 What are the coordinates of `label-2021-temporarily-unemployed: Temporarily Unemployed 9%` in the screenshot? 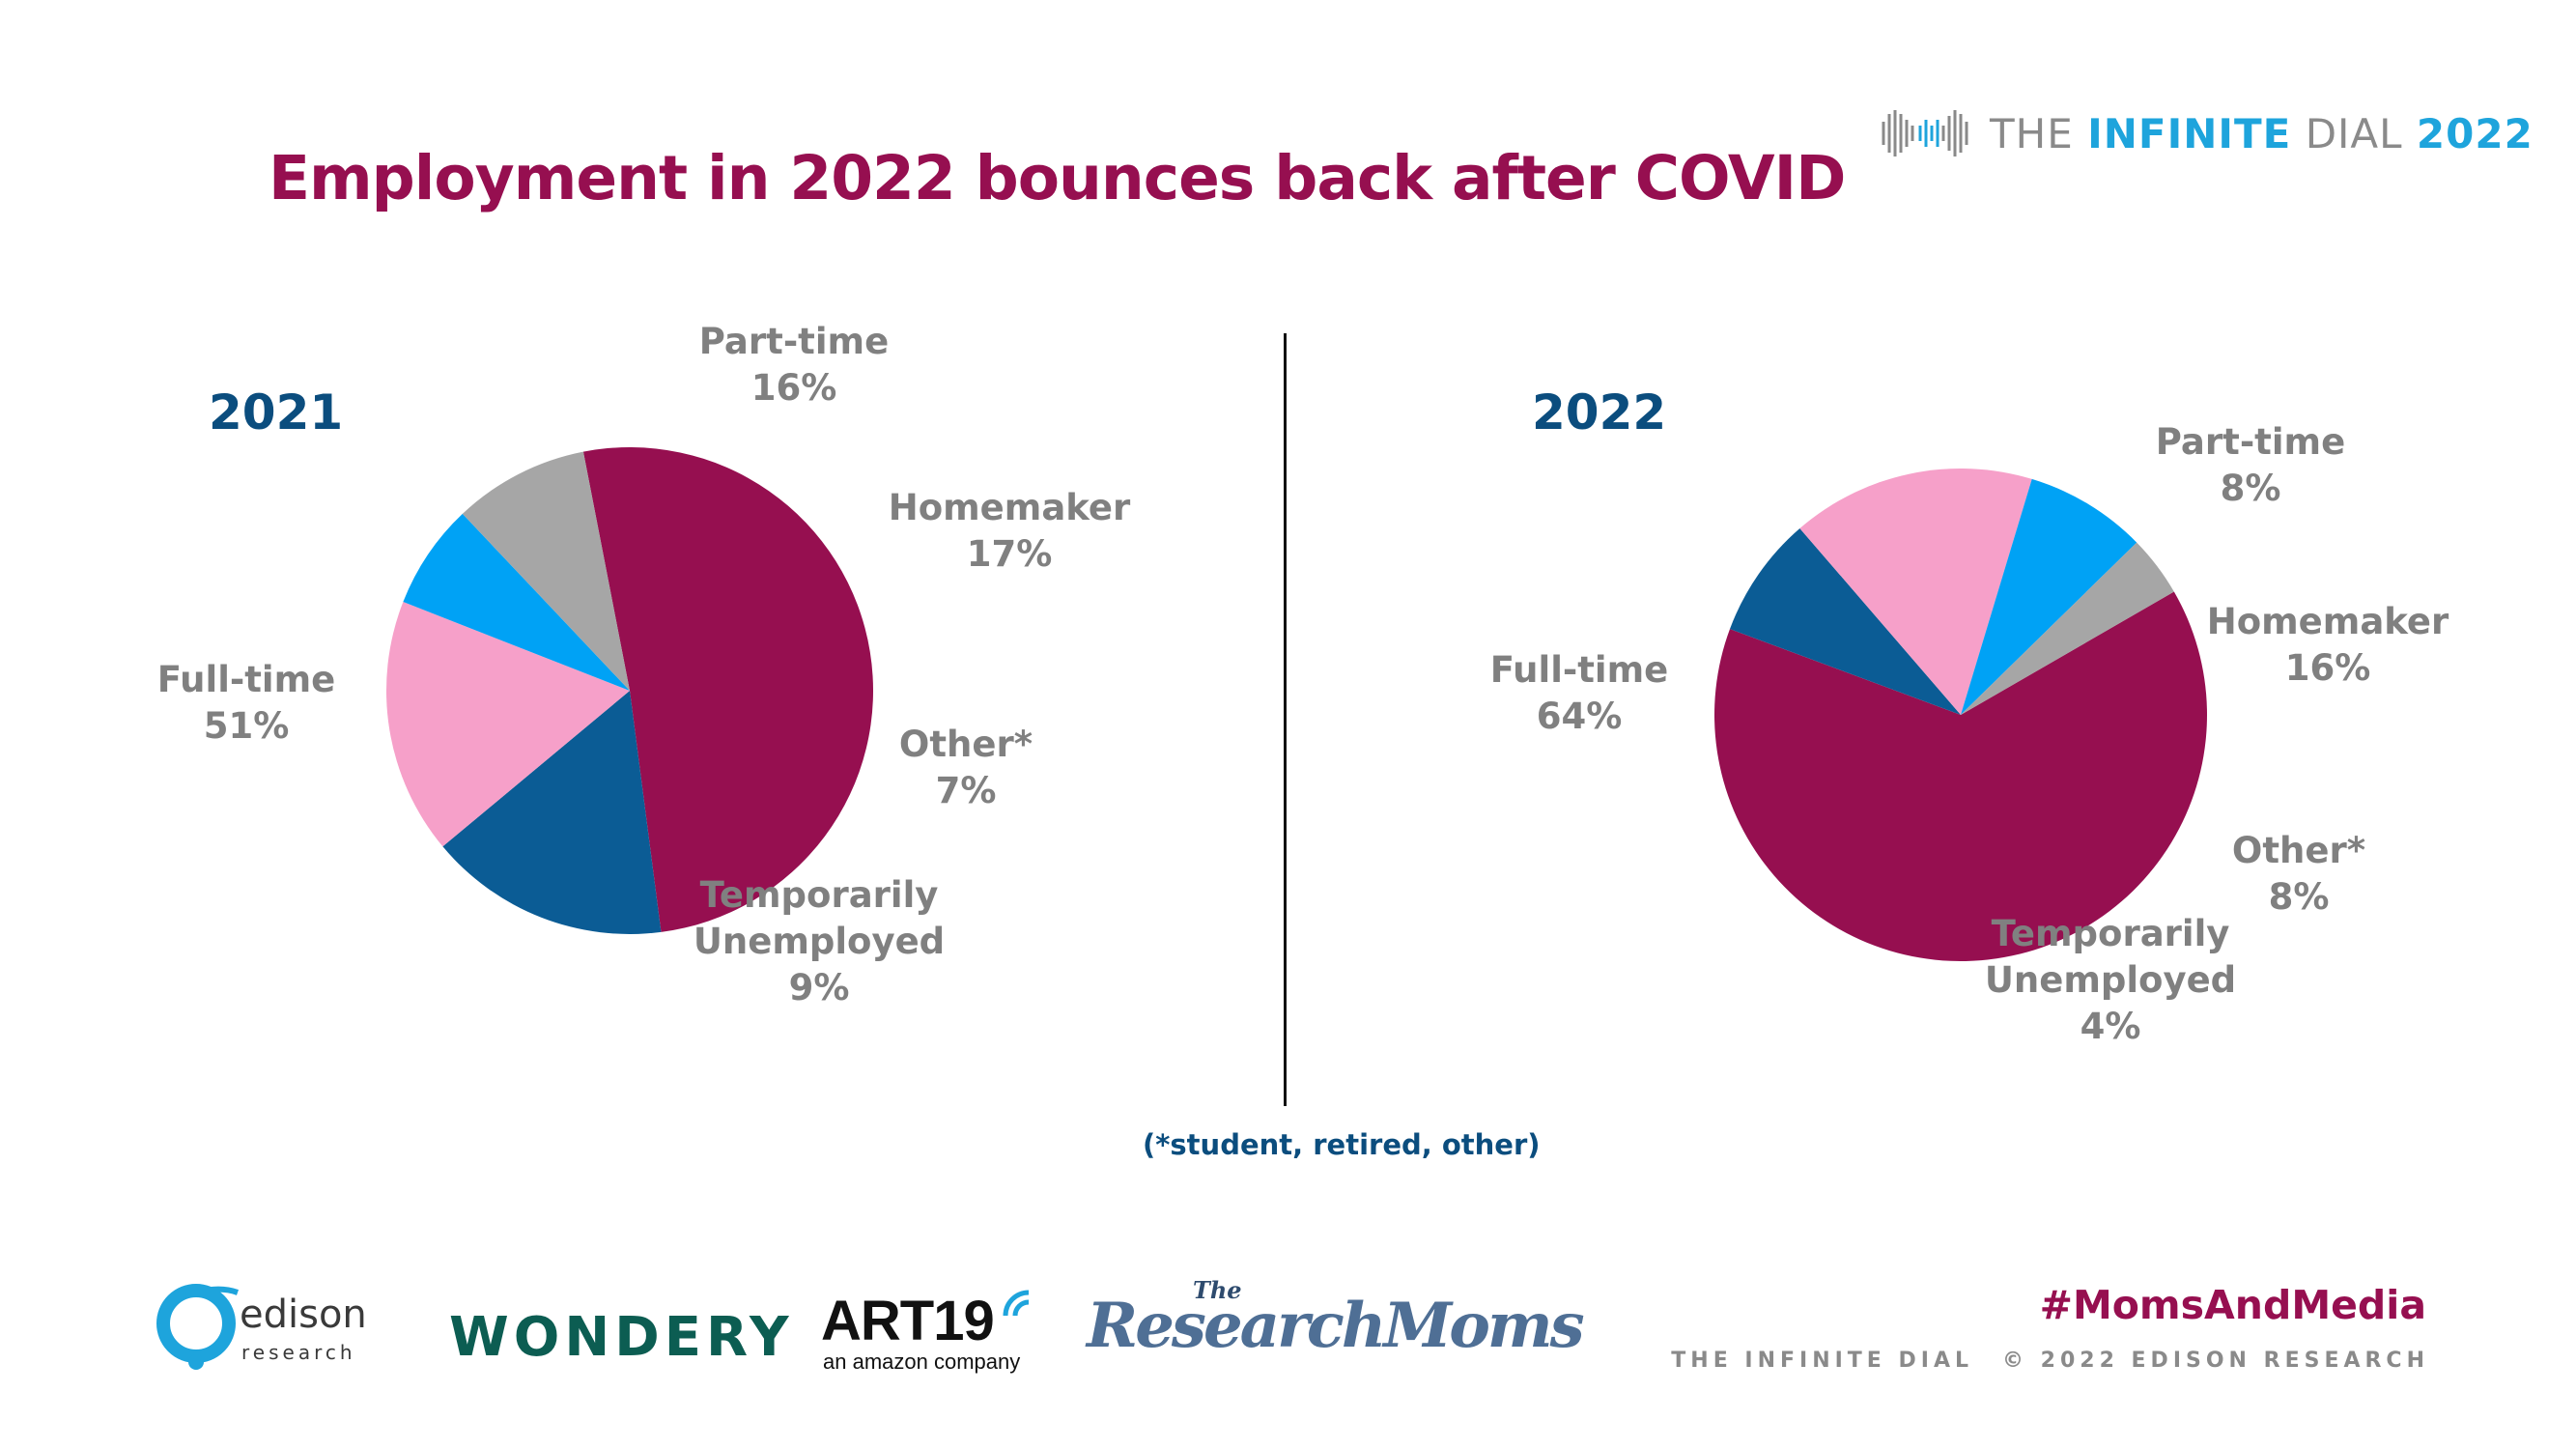 It's located at (819, 941).